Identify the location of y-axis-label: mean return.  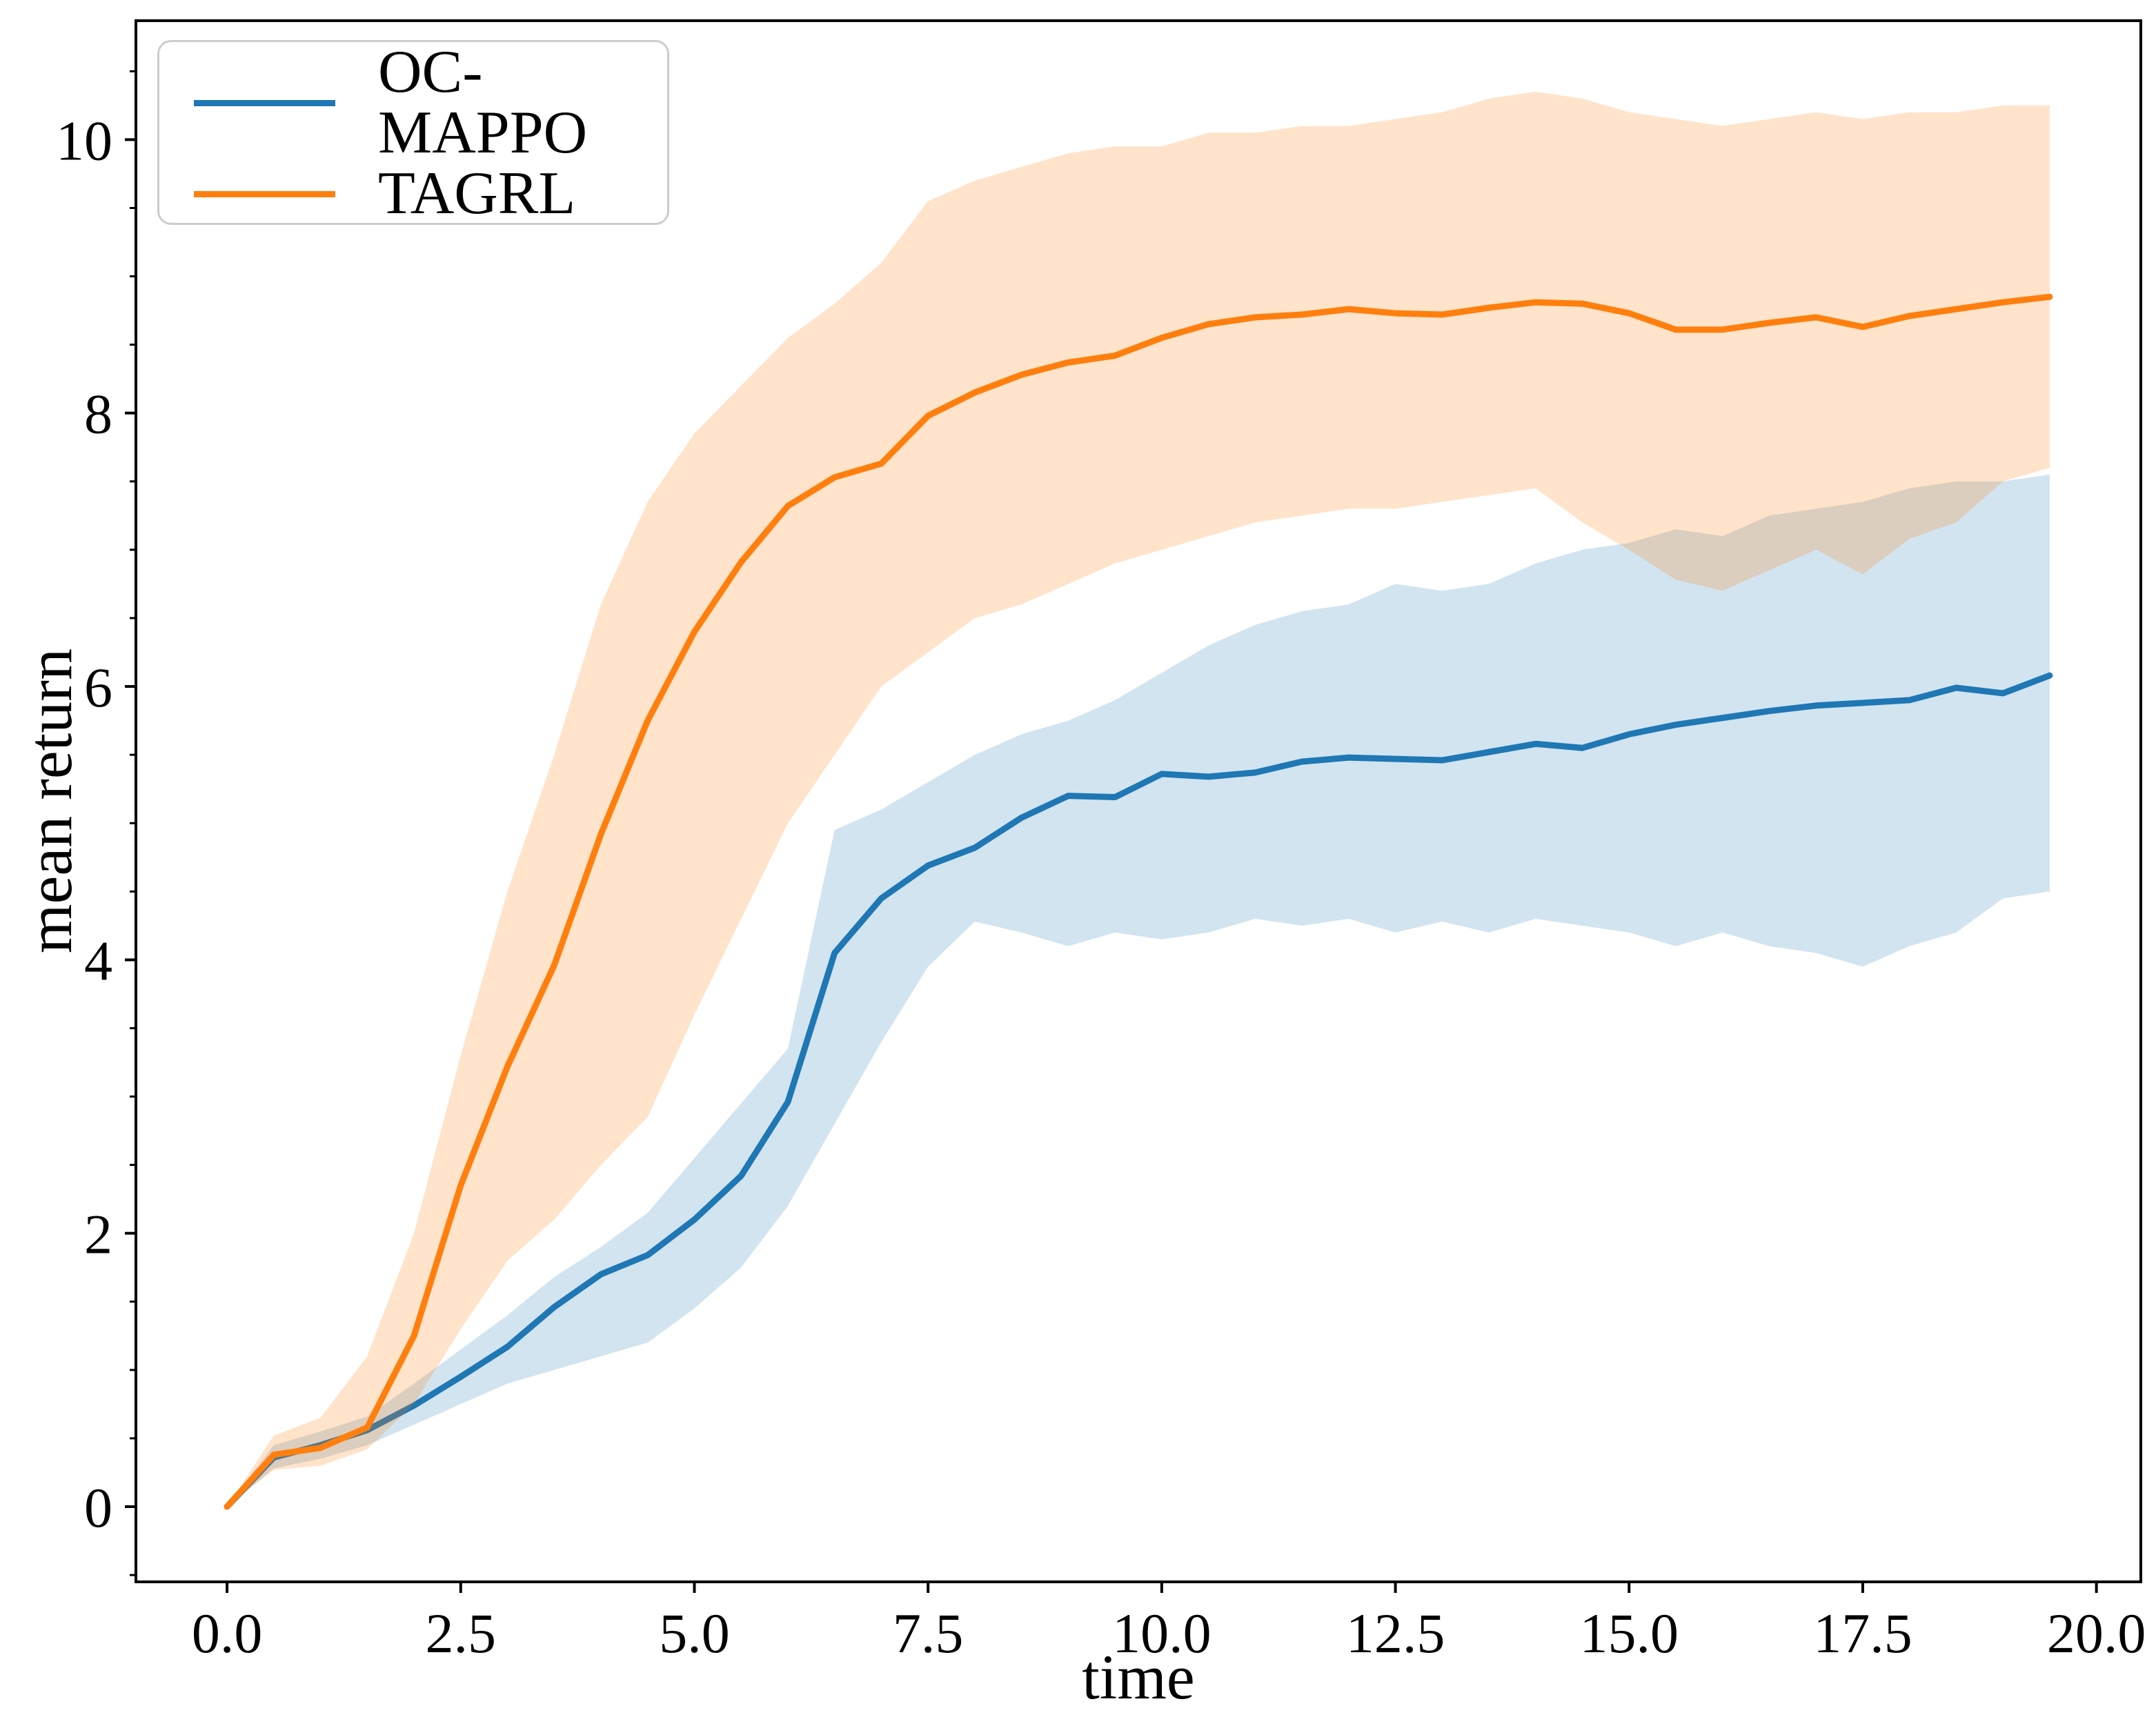
(49, 800).